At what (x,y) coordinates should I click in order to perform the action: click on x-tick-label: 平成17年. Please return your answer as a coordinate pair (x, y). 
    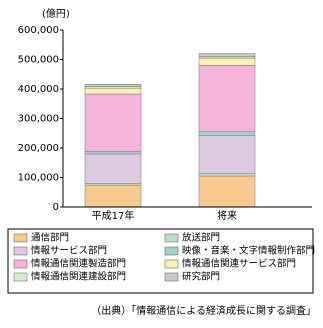
    Looking at the image, I should click on (113, 215).